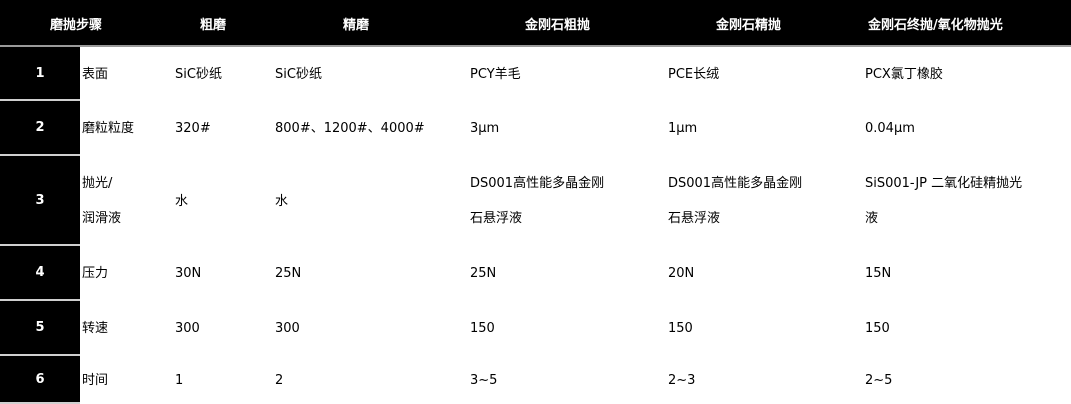 The width and height of the screenshot is (1071, 404). What do you see at coordinates (890, 128) in the screenshot?
I see `table-cell: 0.04μm` at bounding box center [890, 128].